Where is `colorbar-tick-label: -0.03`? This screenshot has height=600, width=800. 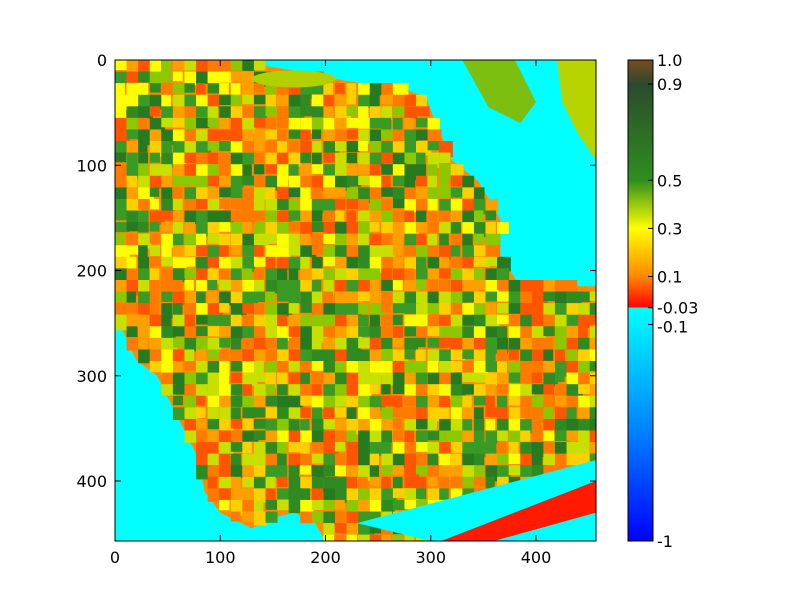 colorbar-tick-label: -0.03 is located at coordinates (677, 308).